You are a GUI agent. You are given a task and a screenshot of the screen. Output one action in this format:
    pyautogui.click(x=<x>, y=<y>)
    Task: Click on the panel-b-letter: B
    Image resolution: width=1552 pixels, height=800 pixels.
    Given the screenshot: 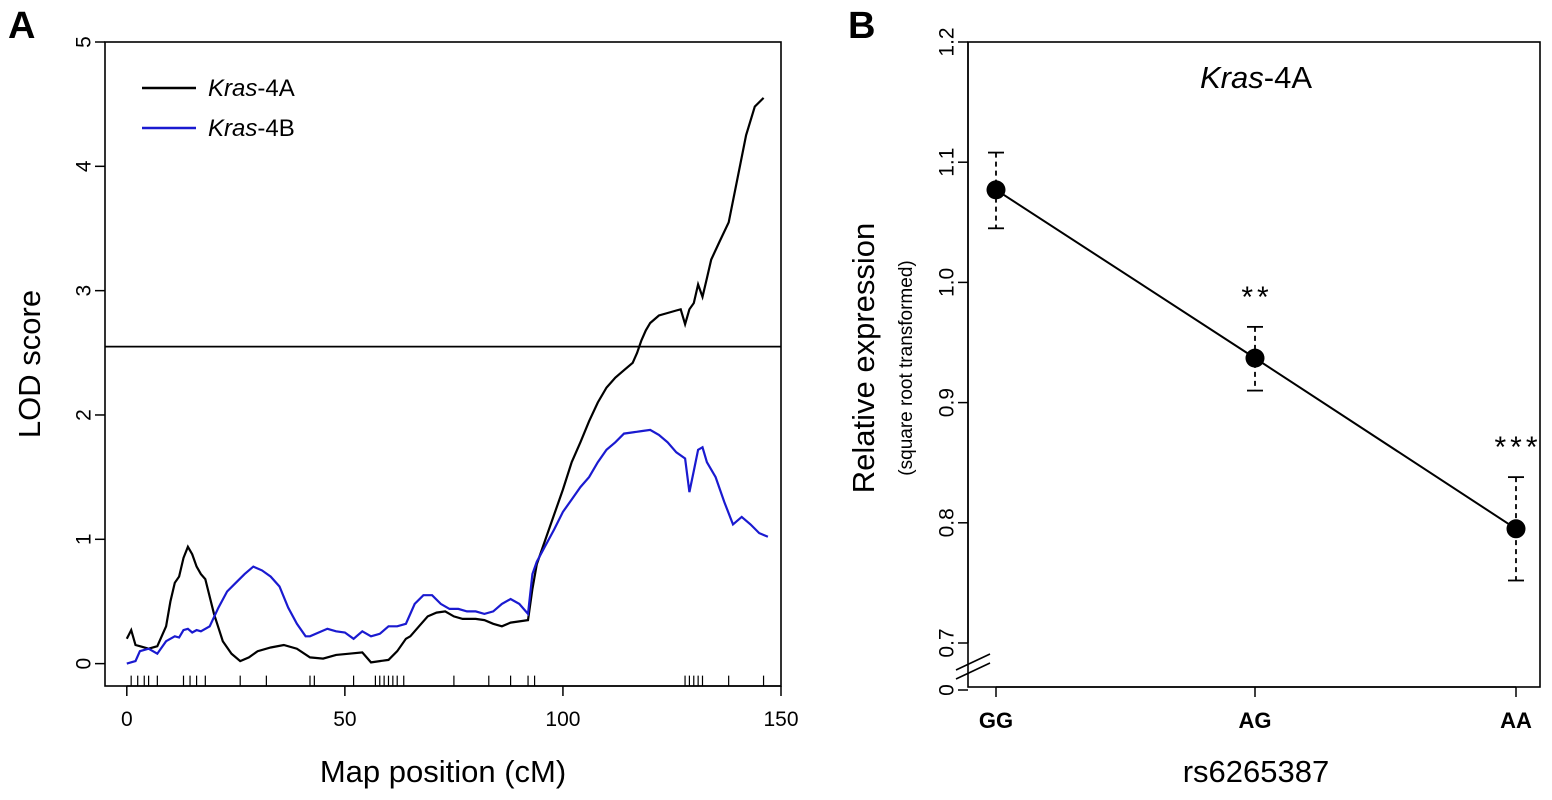 What is the action you would take?
    pyautogui.click(x=861, y=26)
    